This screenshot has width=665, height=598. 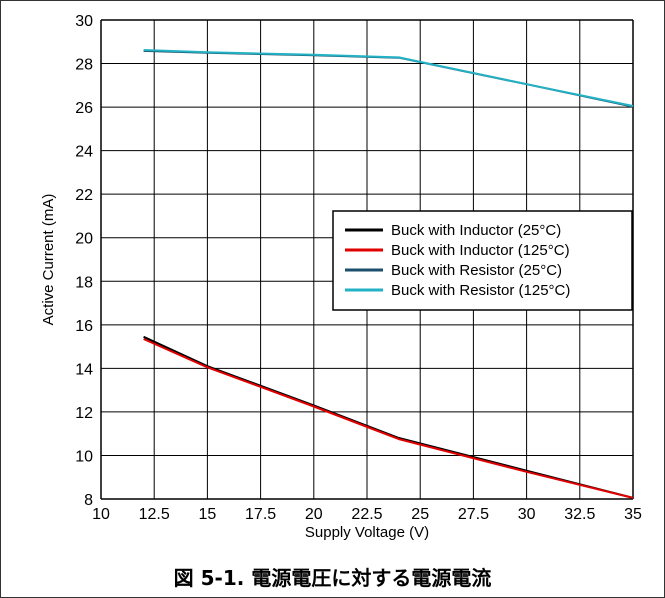 I want to click on x-tick-labels: 10 12.5 15 17.5 20 22.5 25 27.5 30 32.5 35, so click(x=367, y=514).